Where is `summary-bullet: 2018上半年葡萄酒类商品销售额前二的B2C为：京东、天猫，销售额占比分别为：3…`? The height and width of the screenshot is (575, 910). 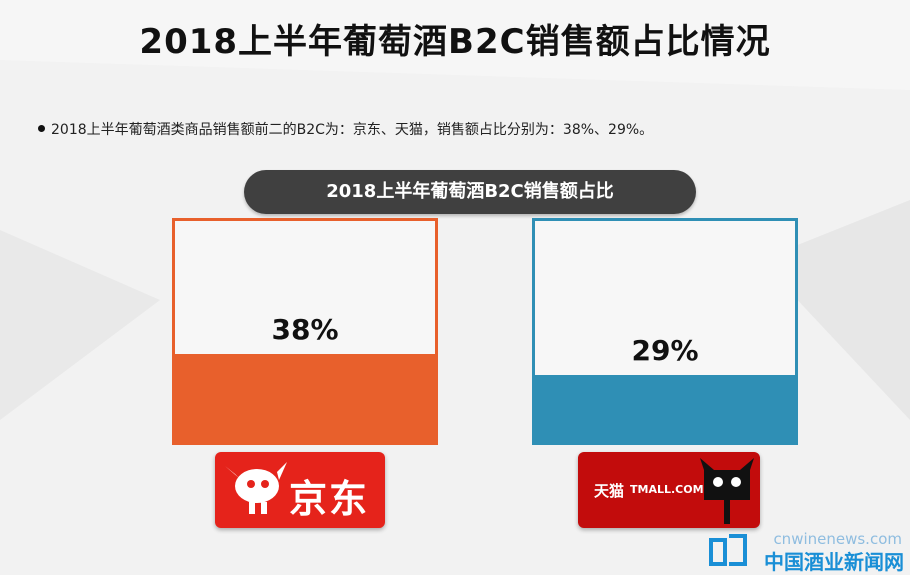
summary-bullet: 2018上半年葡萄酒类商品销售额前二的B2C为：京东、天猫，销售额占比分别为：3… is located at coordinates (345, 129).